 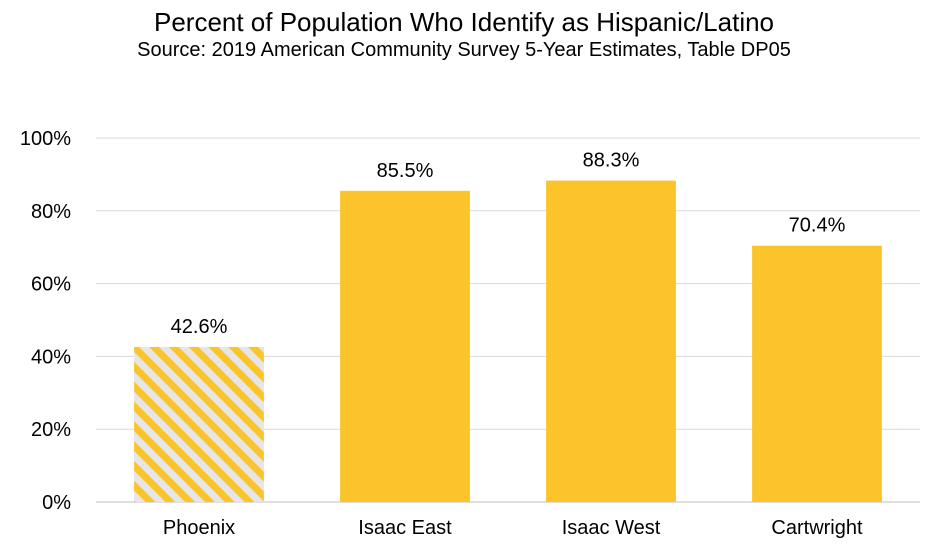 I want to click on x-tick-label: Phoenix, so click(x=199, y=528).